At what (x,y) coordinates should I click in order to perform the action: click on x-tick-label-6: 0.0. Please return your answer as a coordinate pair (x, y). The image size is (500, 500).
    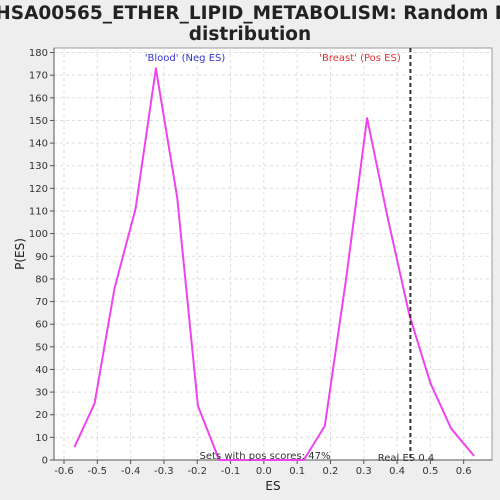
    Looking at the image, I should click on (264, 471).